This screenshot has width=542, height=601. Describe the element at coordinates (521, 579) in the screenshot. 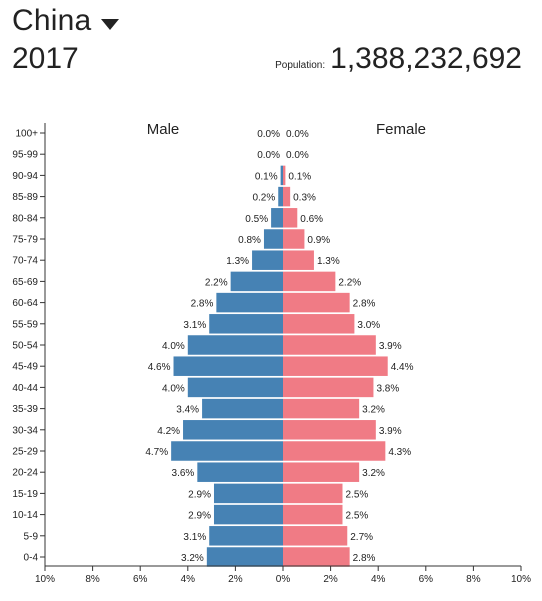

I see `x-tick-label: 10%` at that location.